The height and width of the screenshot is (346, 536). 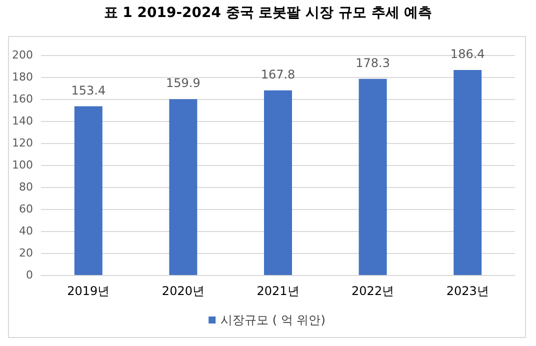 I want to click on data-label: 159.9, so click(x=183, y=83).